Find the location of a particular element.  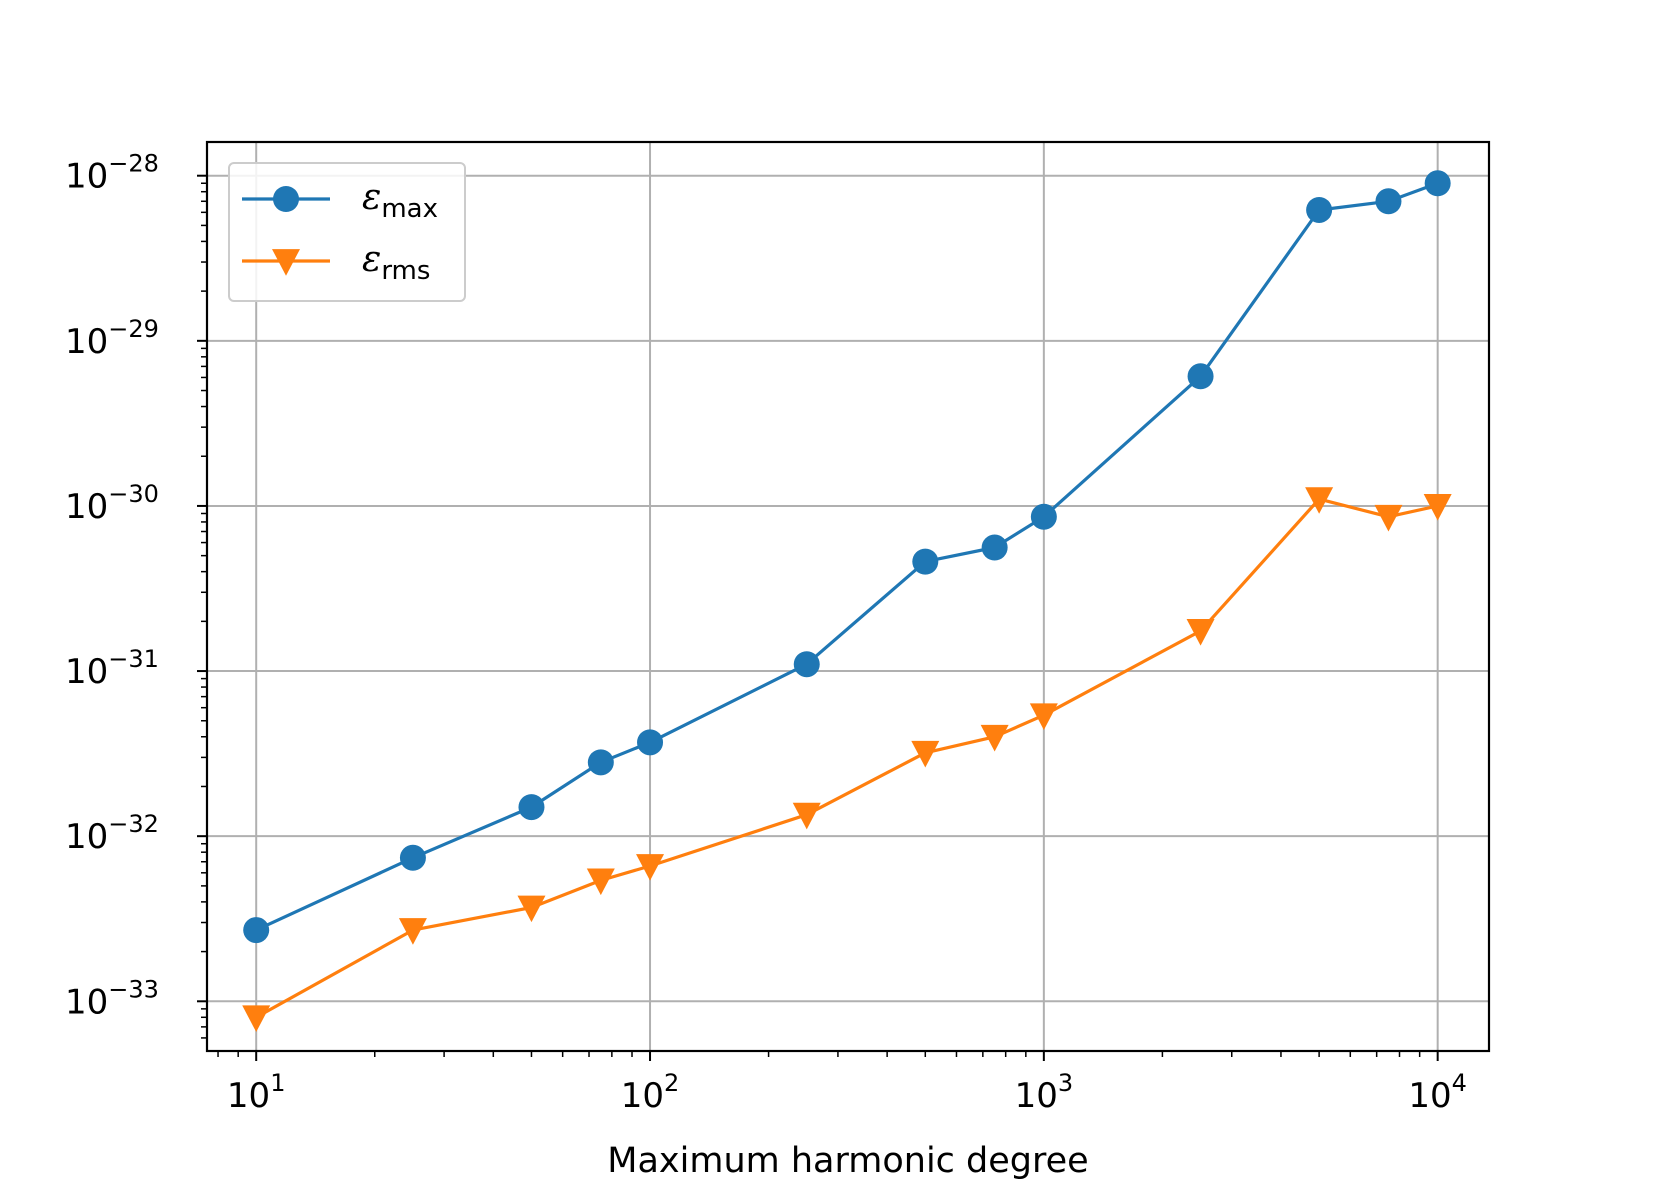

legend-marker-rms is located at coordinates (286, 262).